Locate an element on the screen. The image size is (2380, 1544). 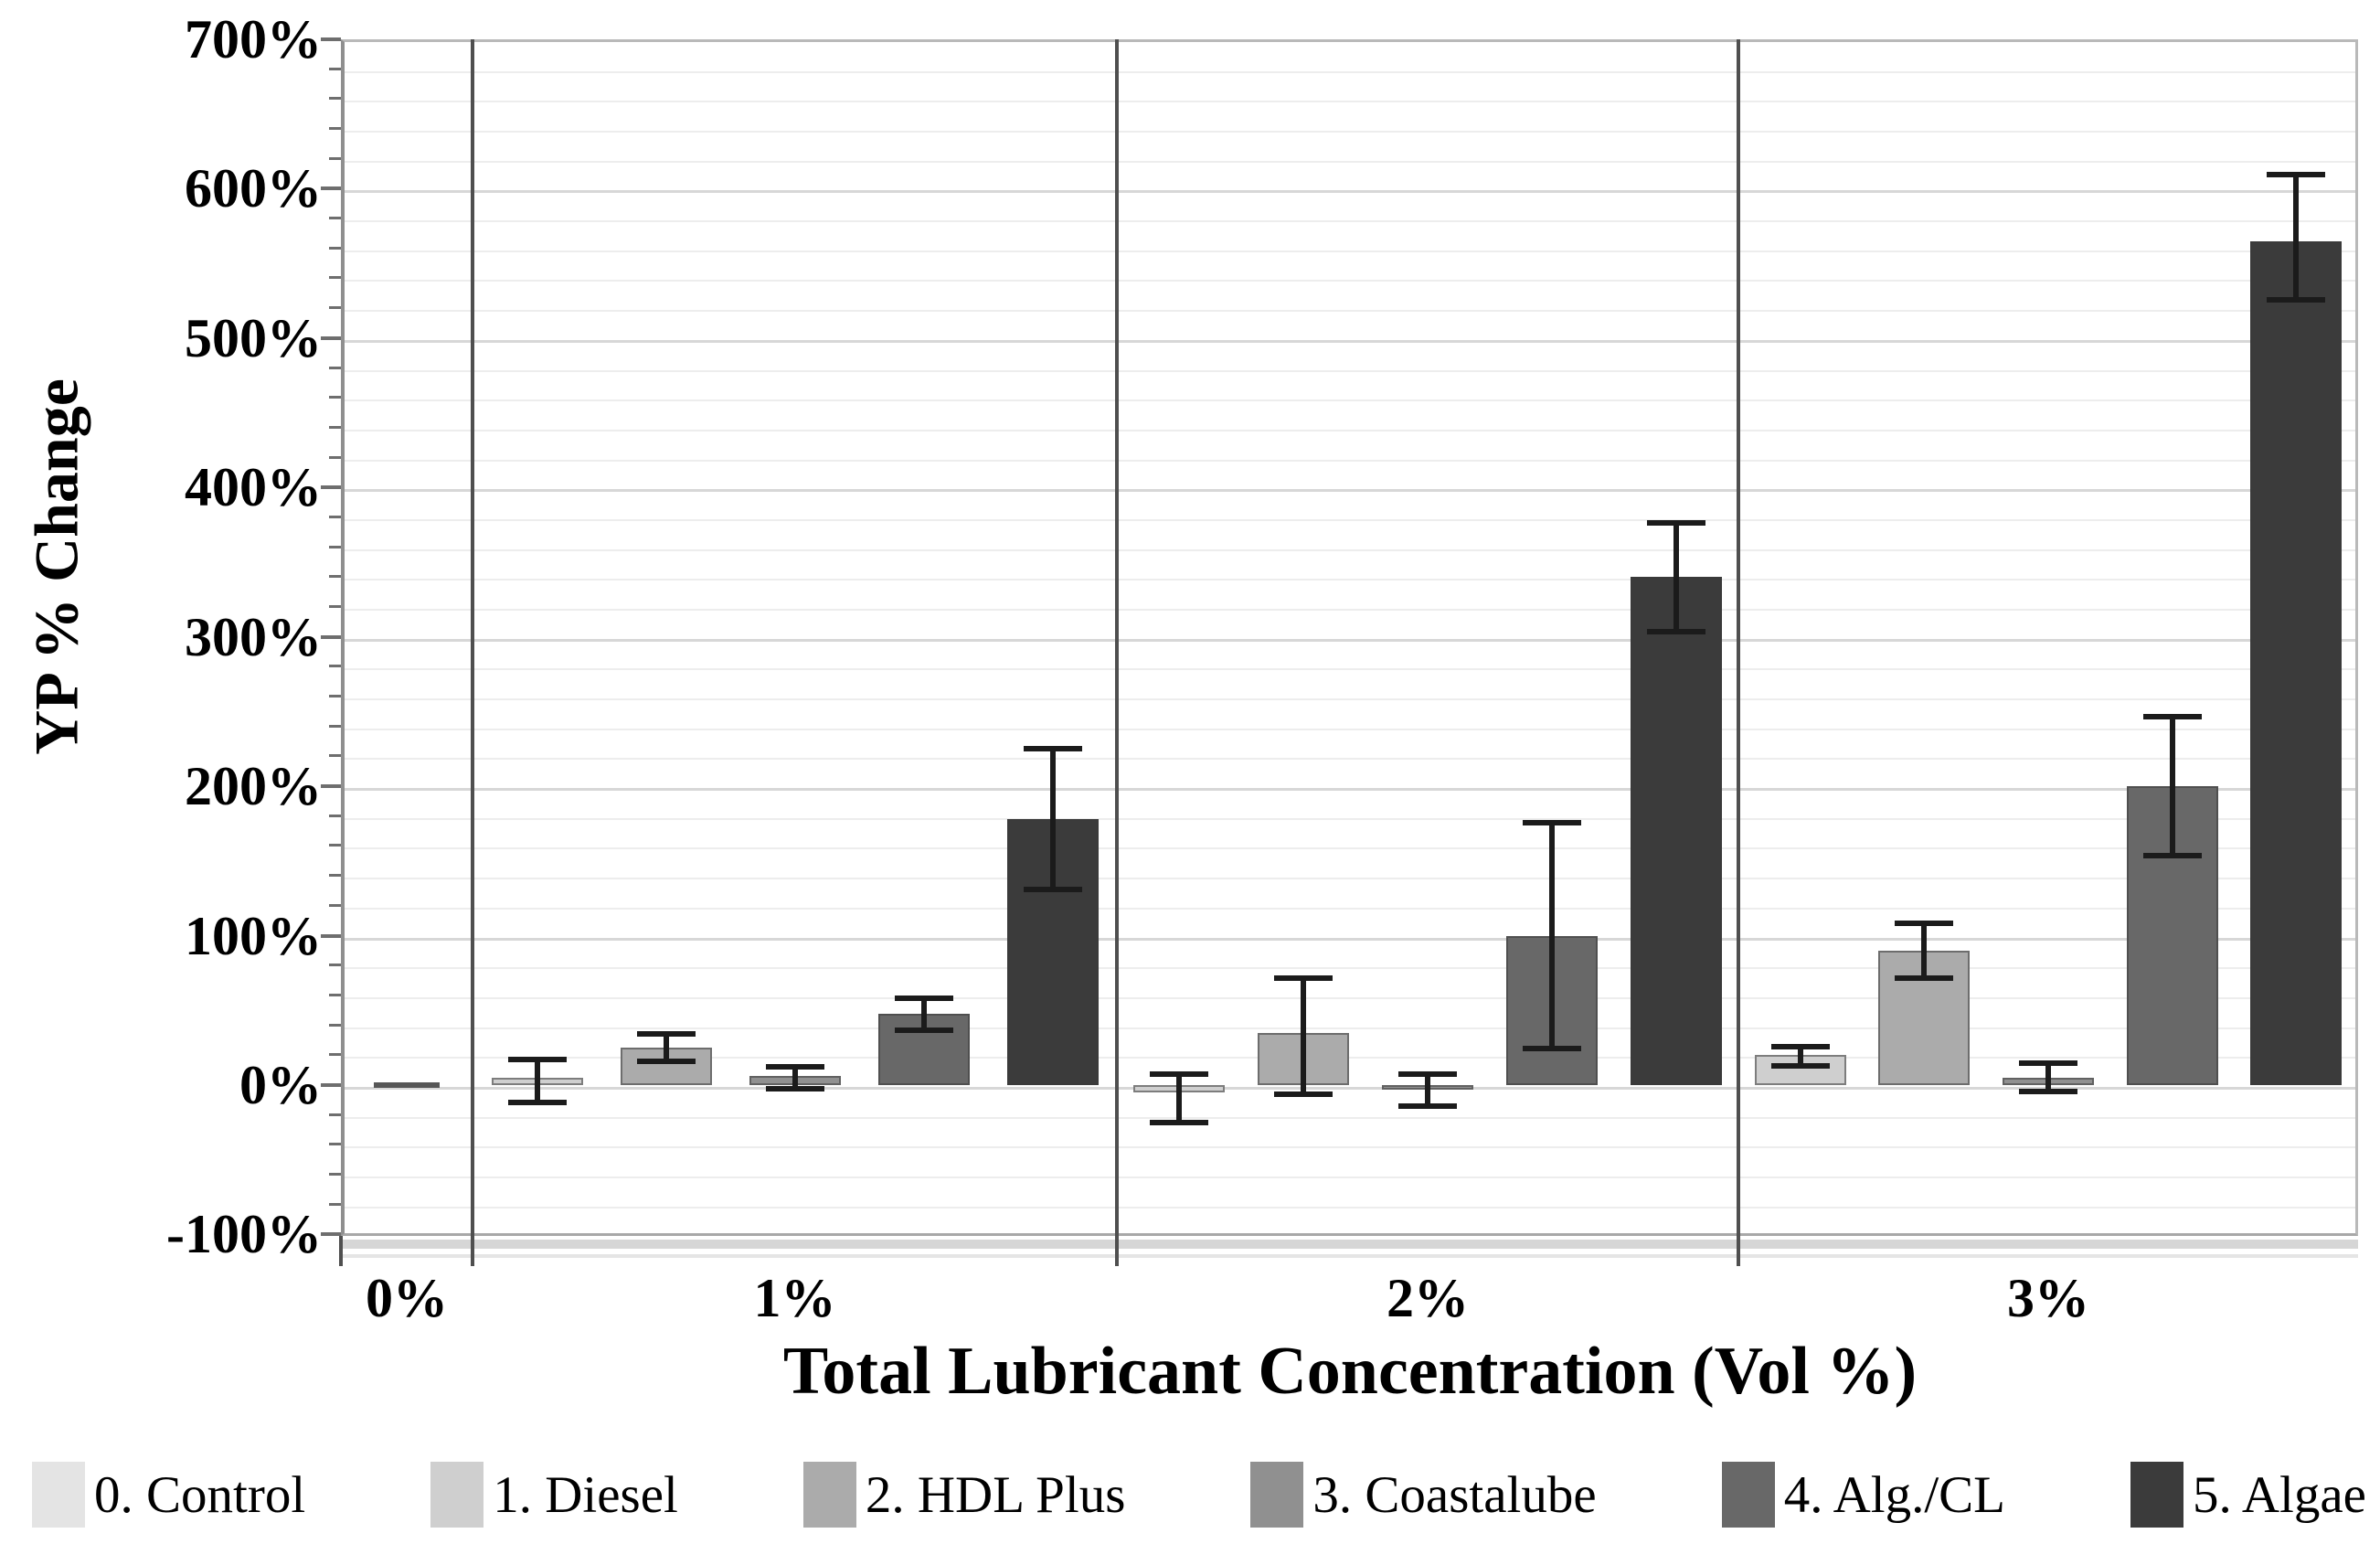
error-bar-algae-2pct is located at coordinates (1676, 577).